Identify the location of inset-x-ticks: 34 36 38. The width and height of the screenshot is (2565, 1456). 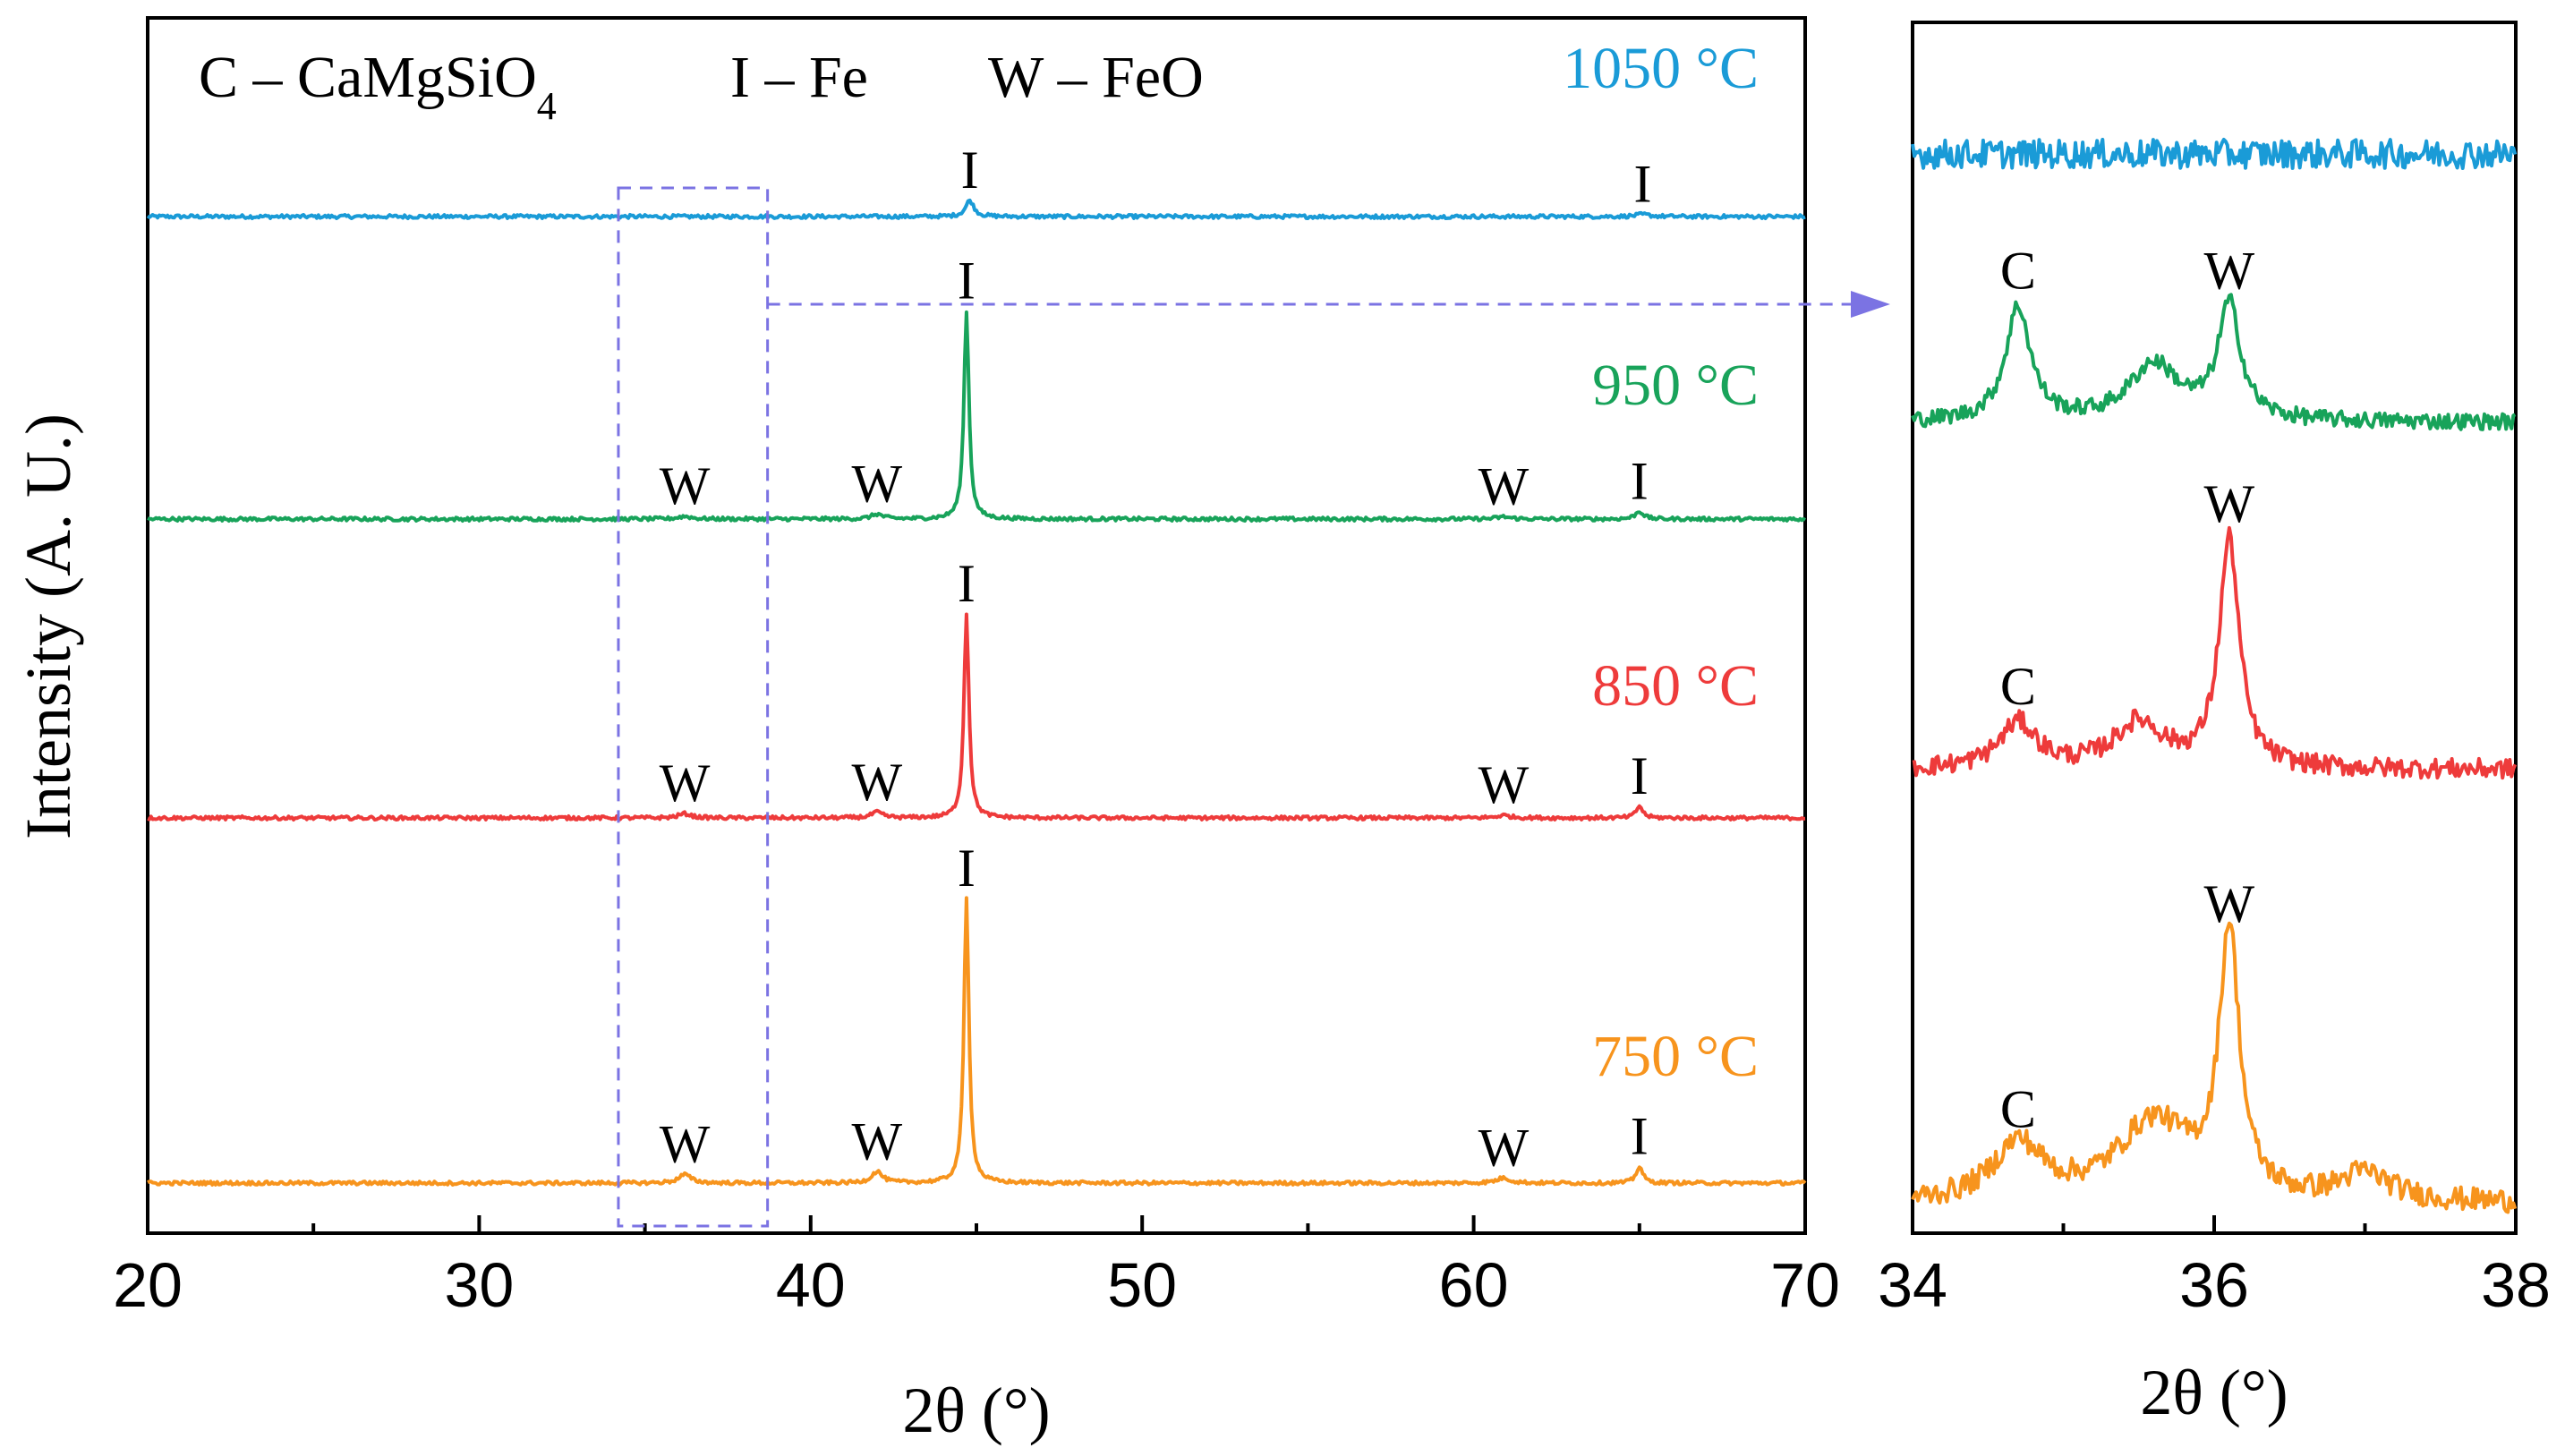
(2214, 1267).